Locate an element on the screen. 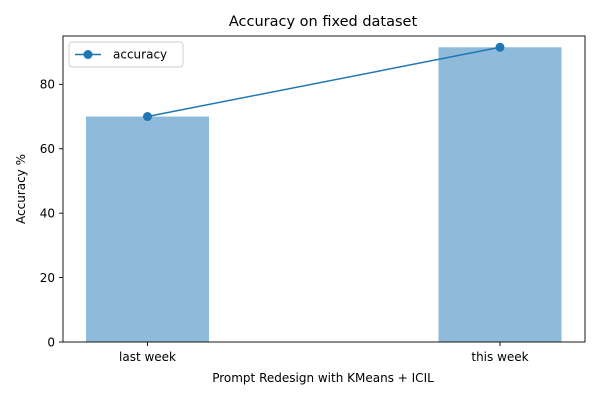 The image size is (600, 400). legend-box is located at coordinates (126, 54).